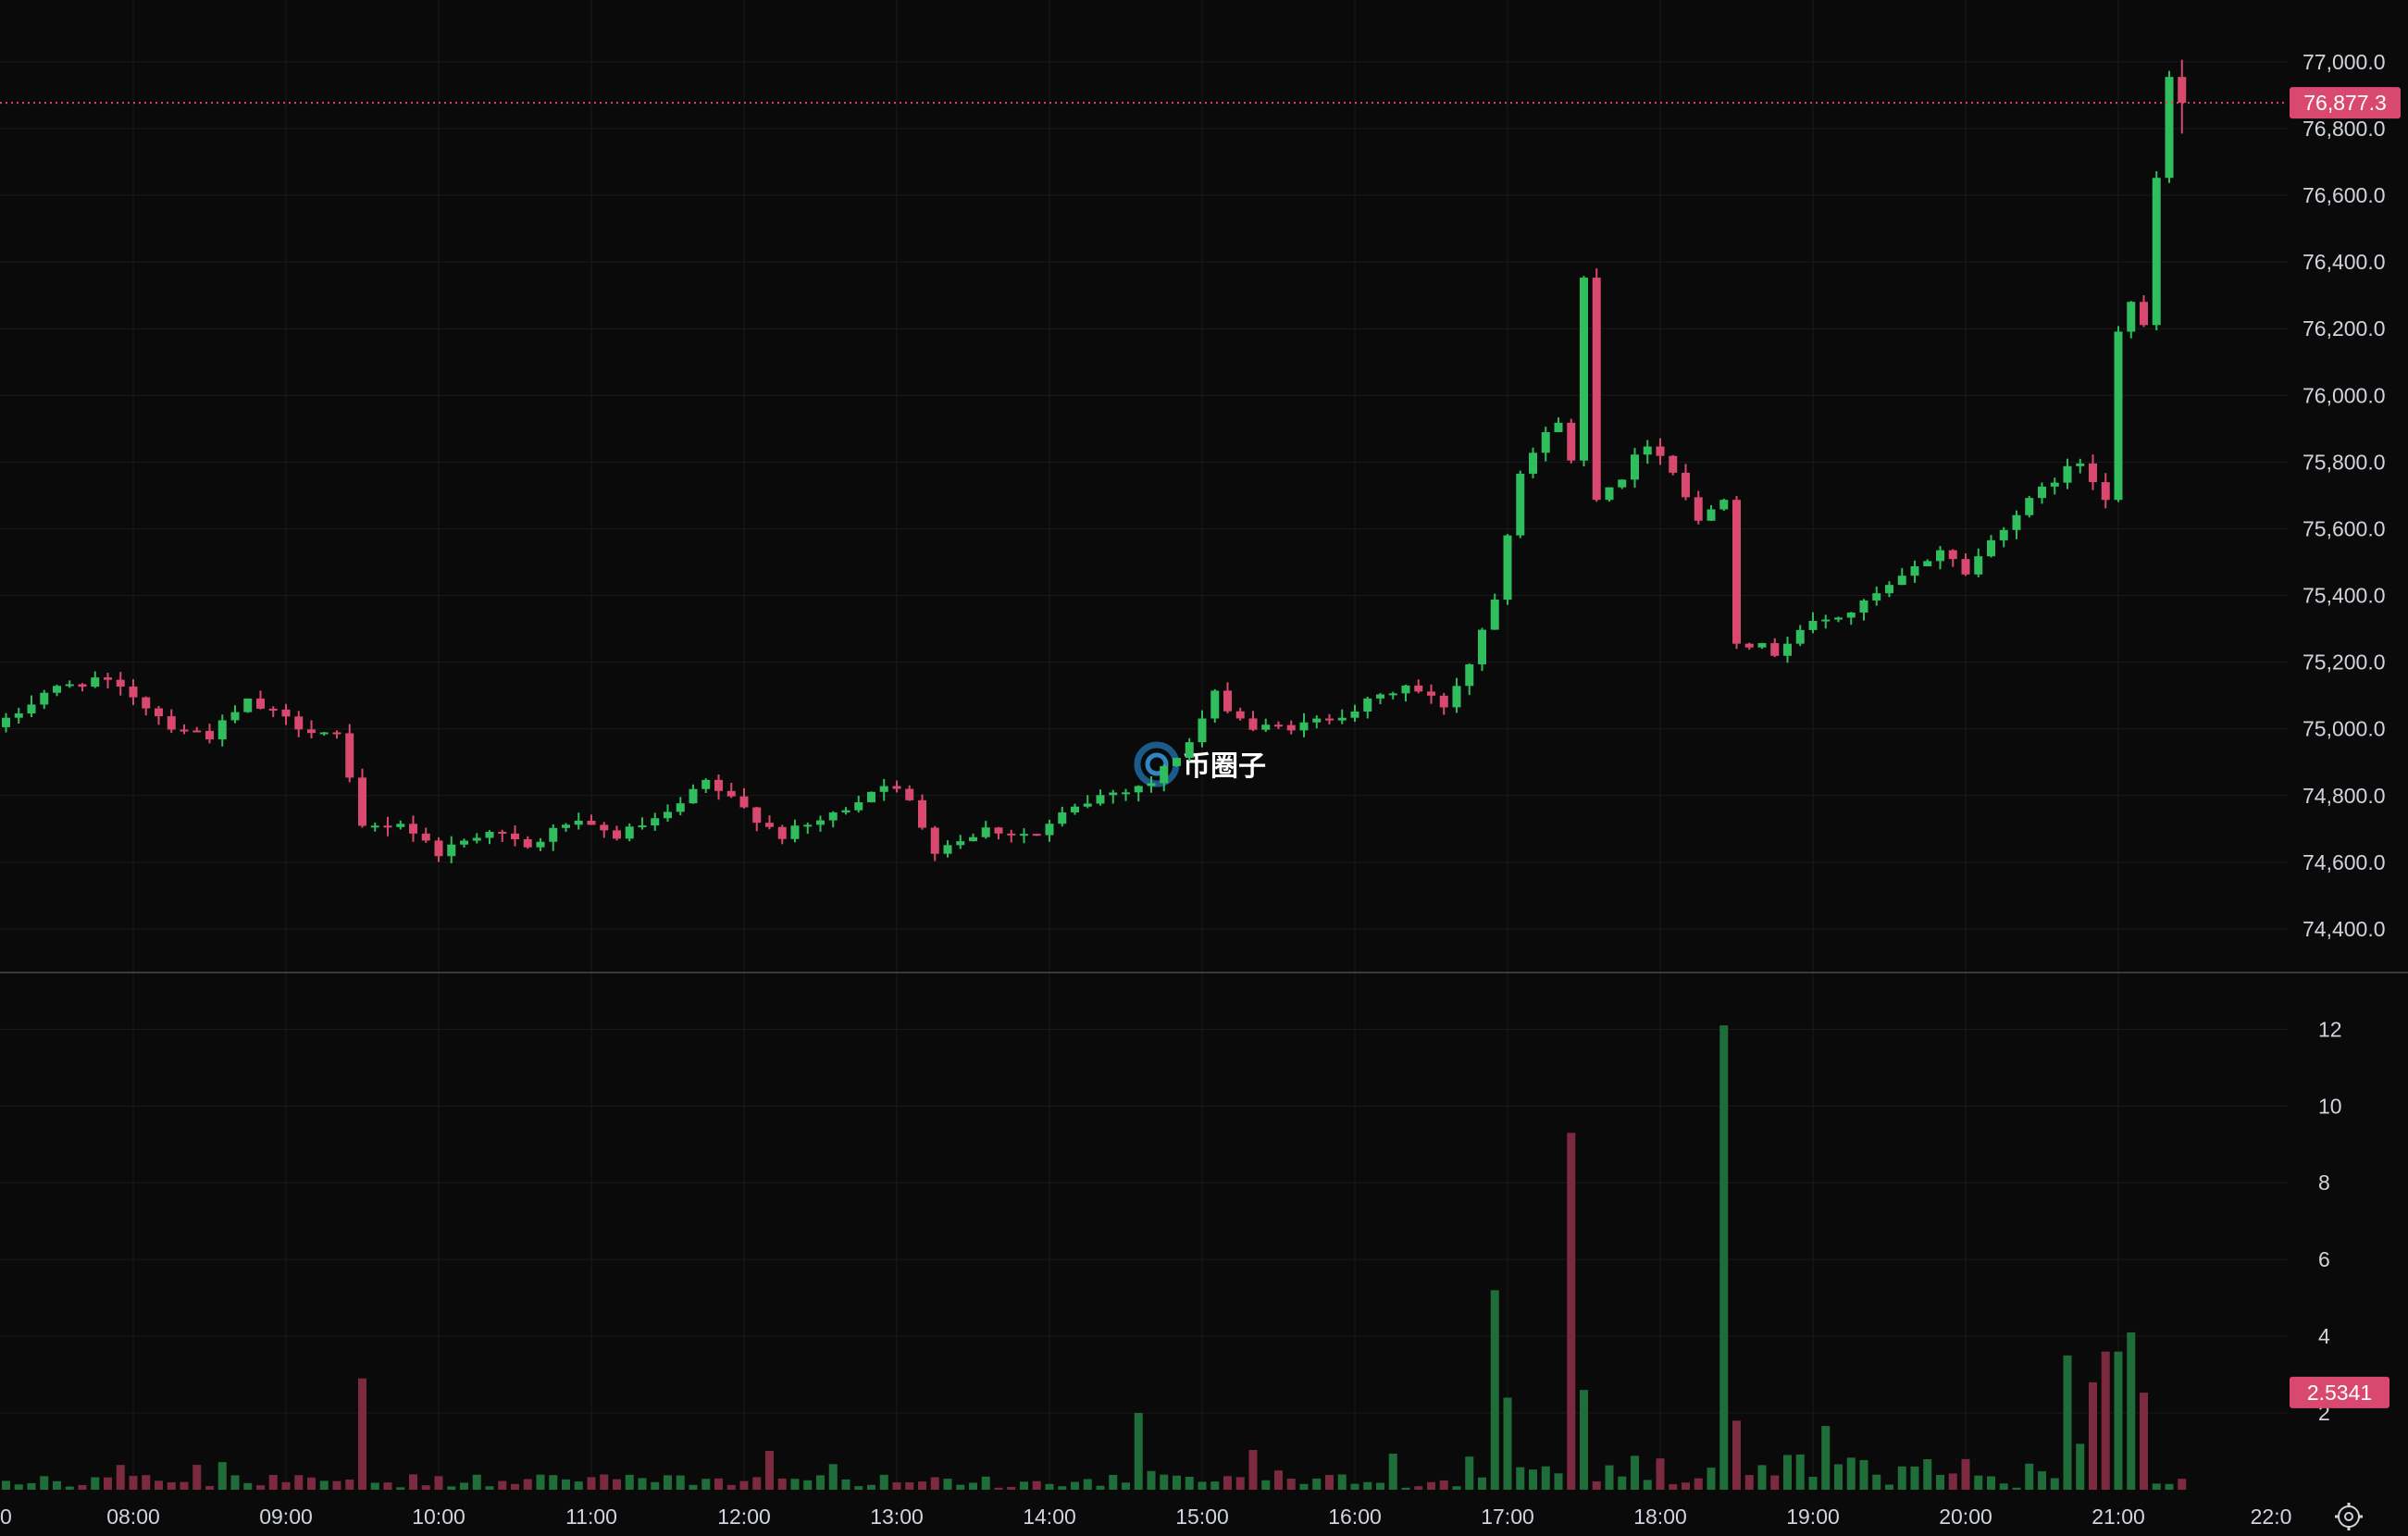  Describe the element at coordinates (2118, 1517) in the screenshot. I see `time-tick-label: 21:00` at that location.